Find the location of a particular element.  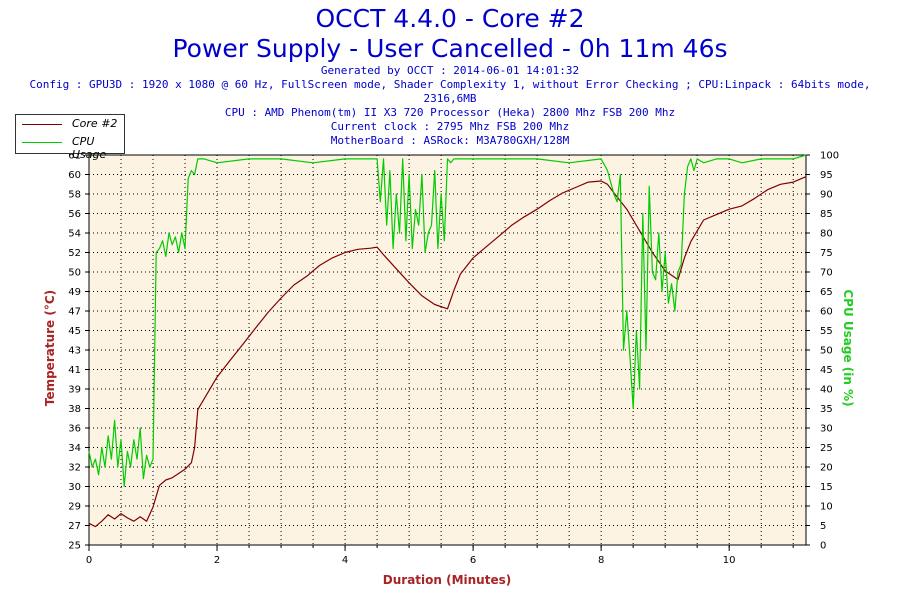

y-tick-label: 60 is located at coordinates (74, 175).